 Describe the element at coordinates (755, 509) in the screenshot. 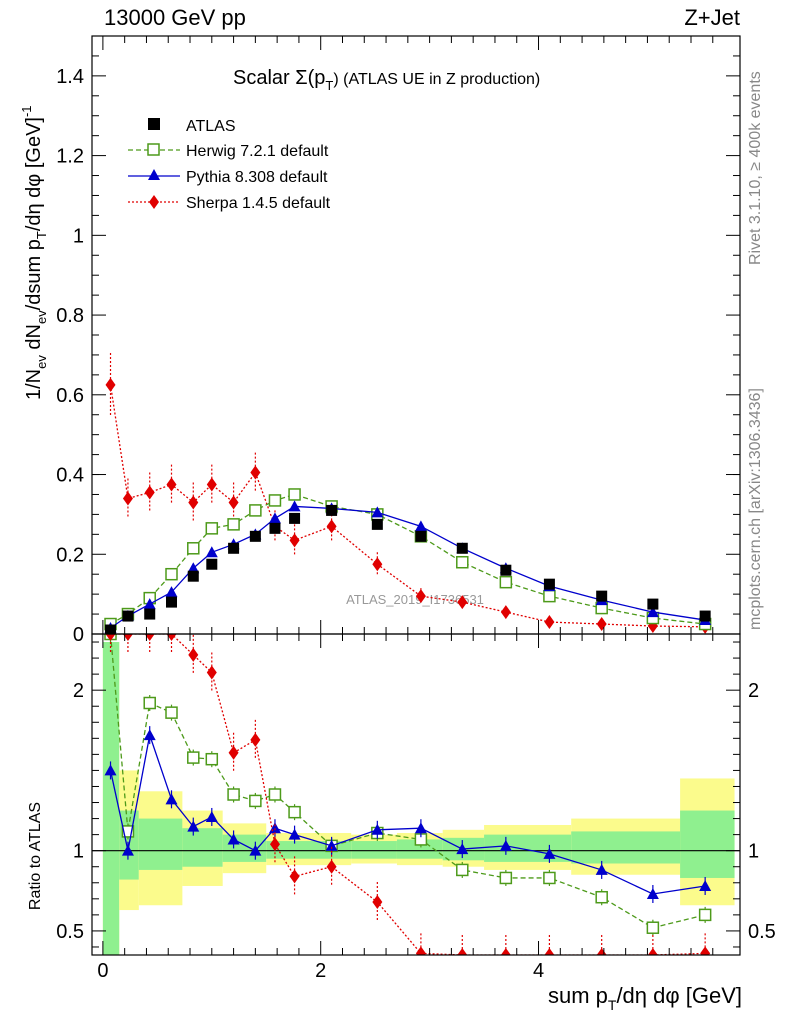

I see `mcplots-label: mcplots.cern.ch [arXiv:1306.3436]` at that location.